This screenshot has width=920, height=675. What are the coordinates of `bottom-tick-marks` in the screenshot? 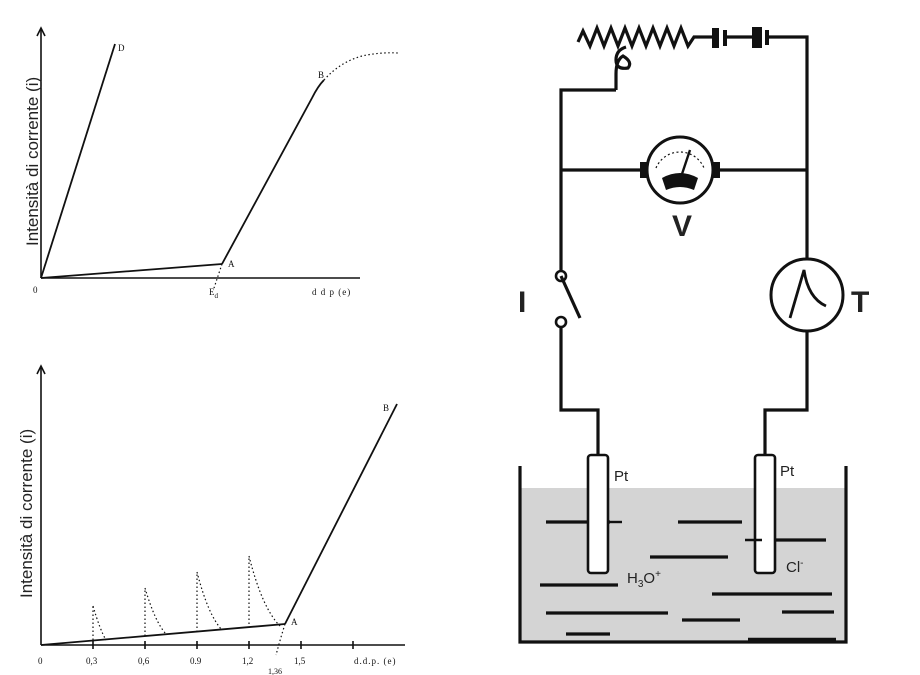 It's located at (223, 645).